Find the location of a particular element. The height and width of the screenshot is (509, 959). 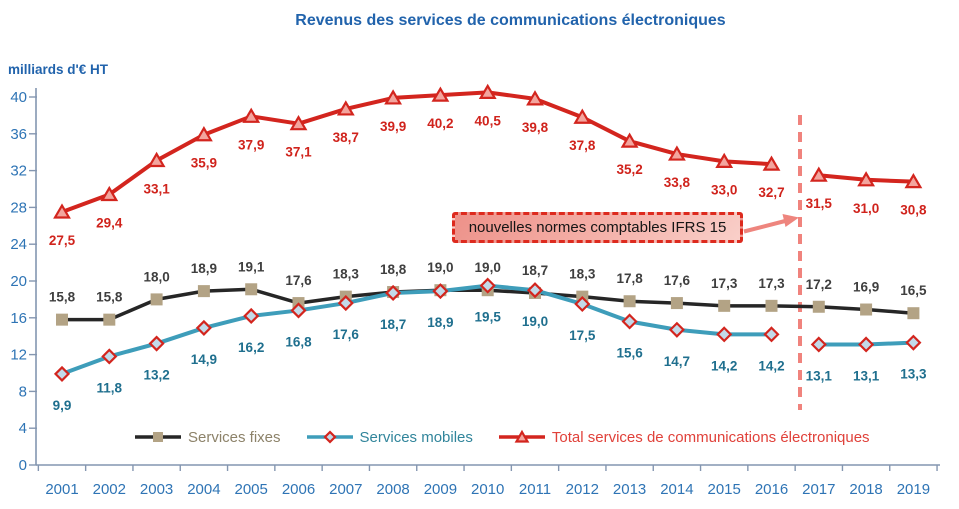

data-label-mobiles: 14,7 is located at coordinates (677, 361).